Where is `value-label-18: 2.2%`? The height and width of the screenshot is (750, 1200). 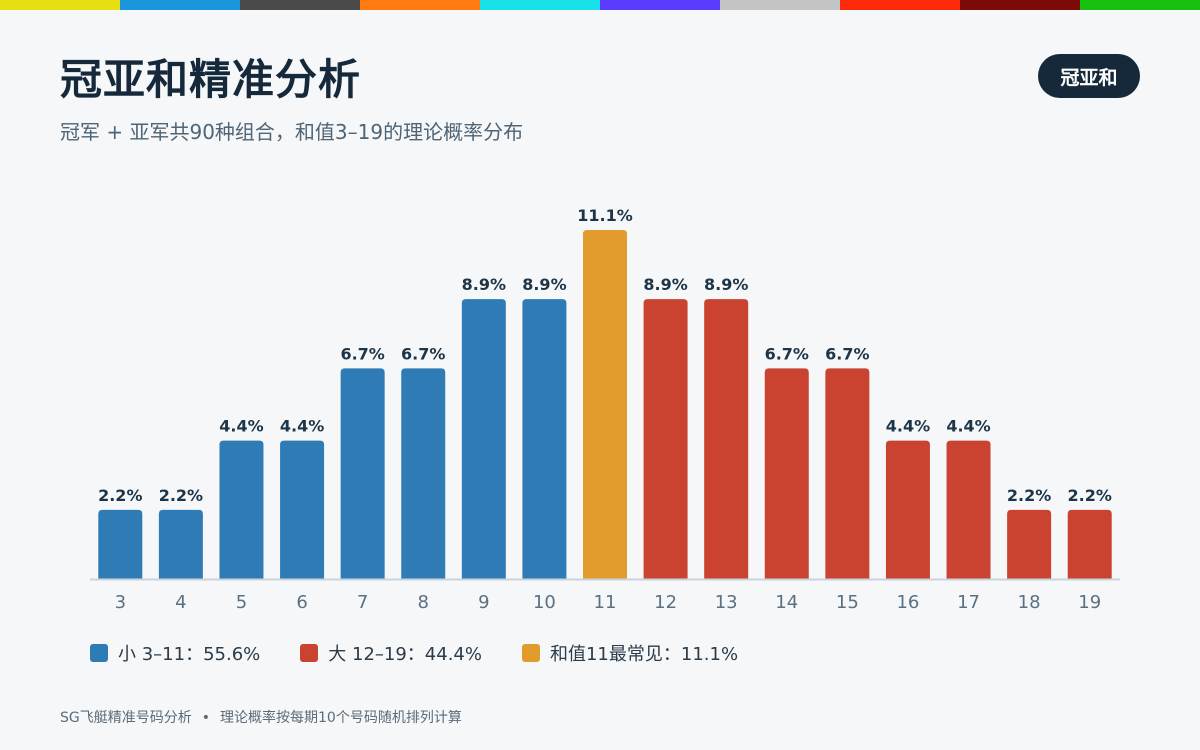
value-label-18: 2.2% is located at coordinates (1029, 495).